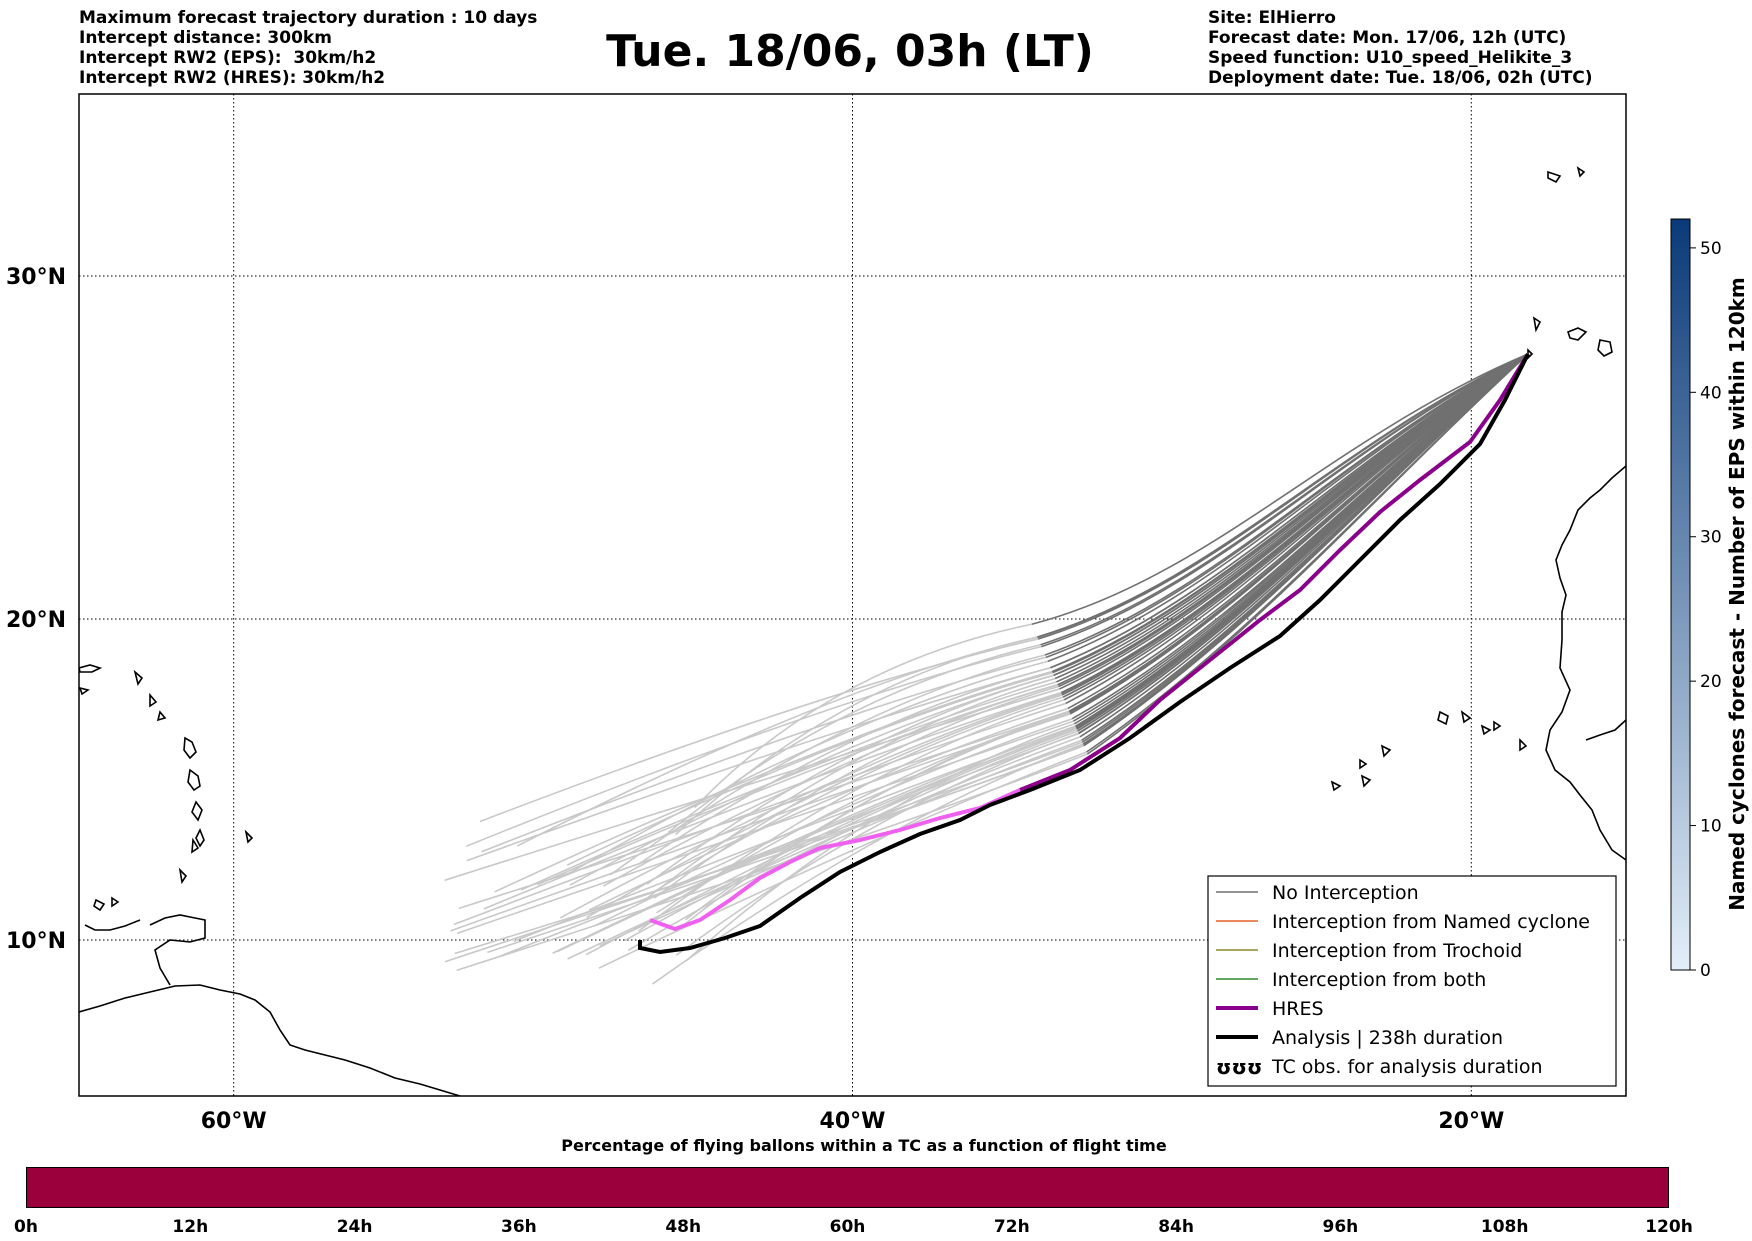 The image size is (1752, 1241). I want to click on lat-label: 10°N, so click(36, 941).